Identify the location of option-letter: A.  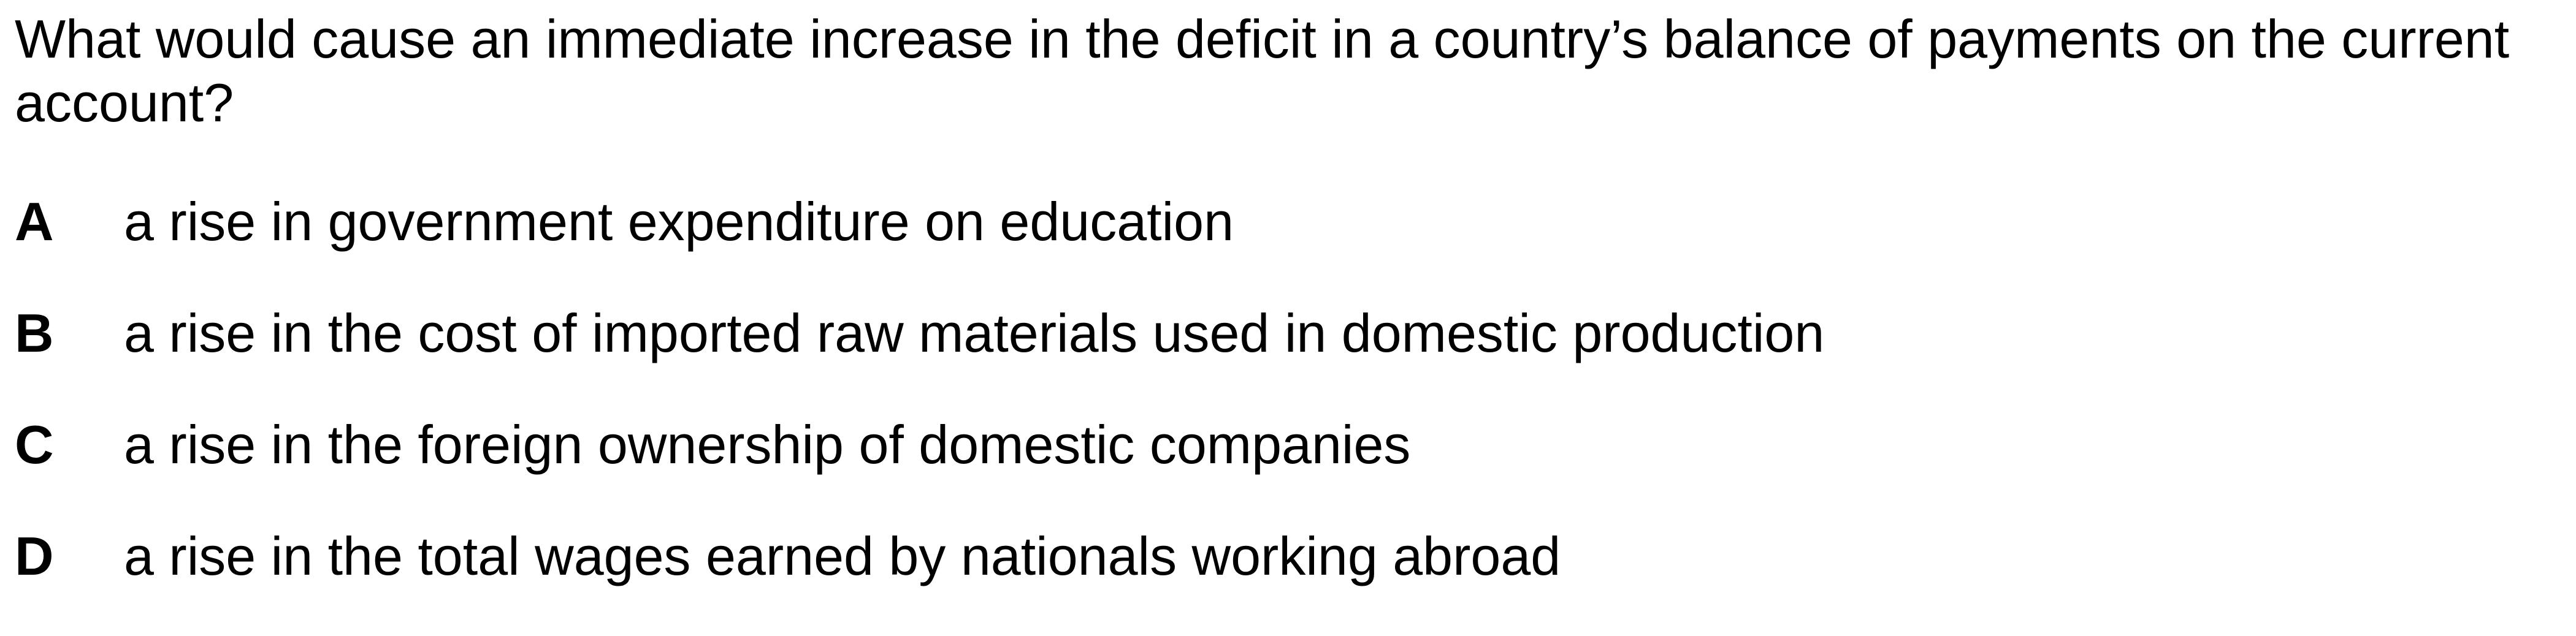
(34, 221).